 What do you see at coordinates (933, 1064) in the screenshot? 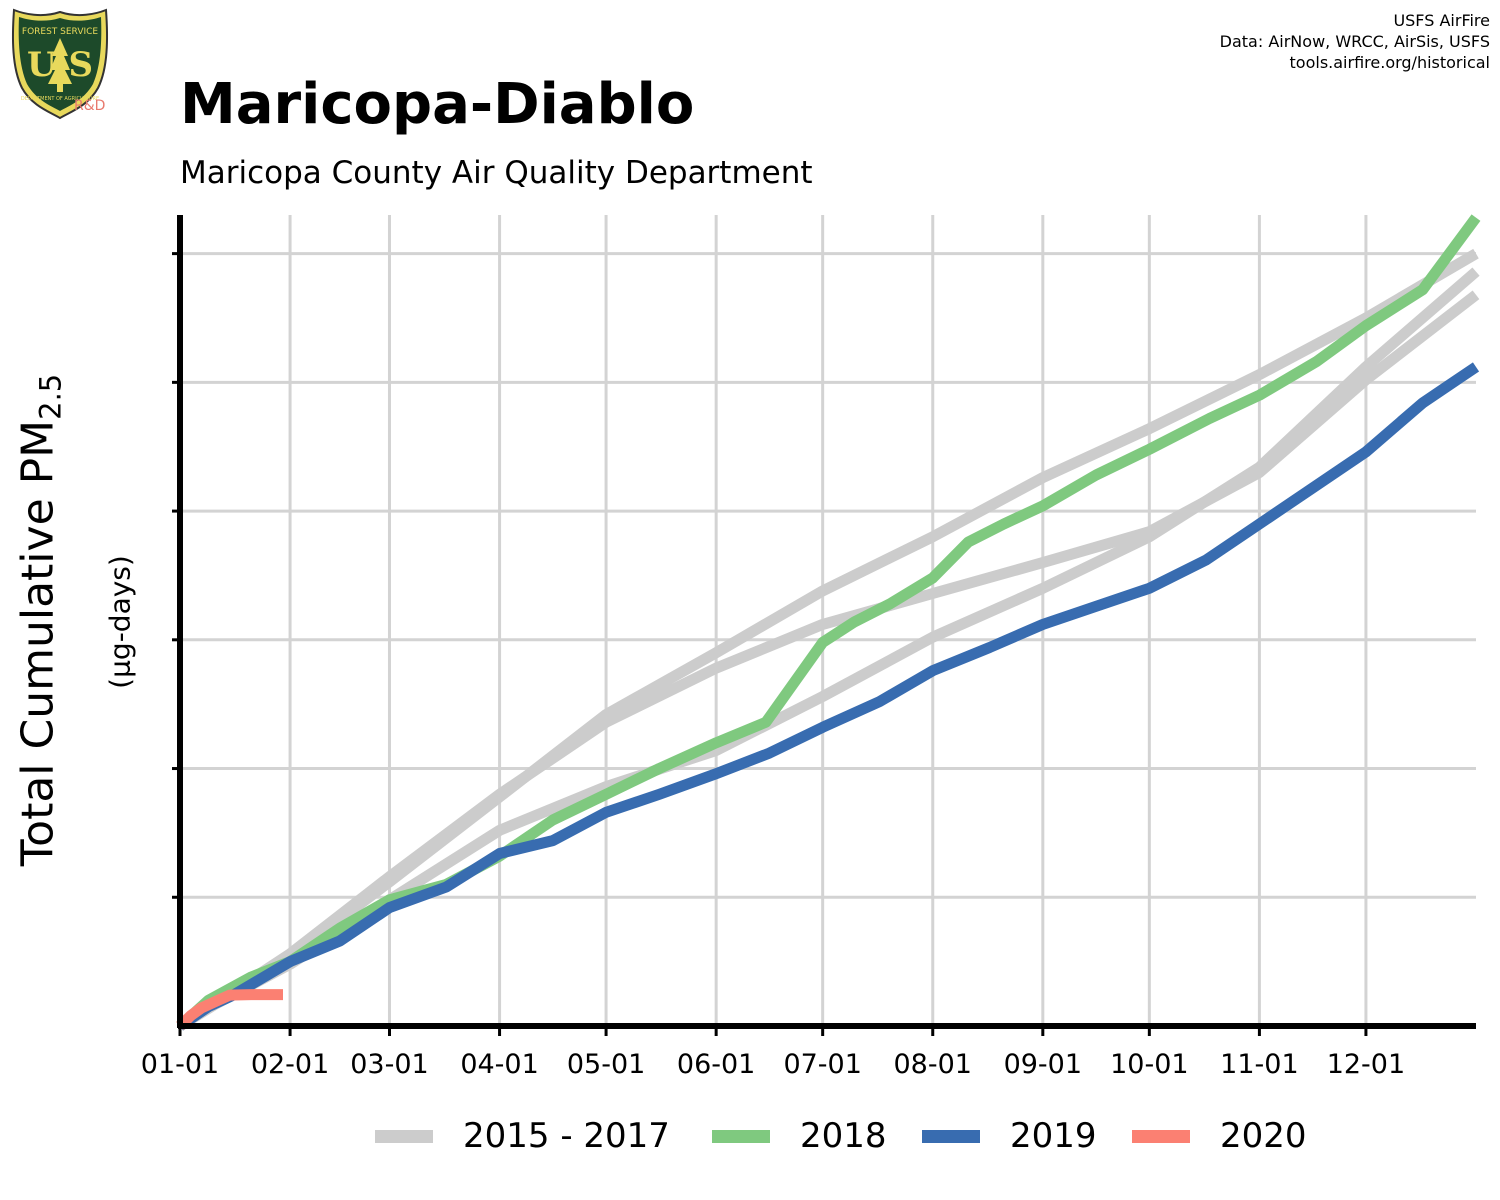
I see `x-tick-label: 08-01` at bounding box center [933, 1064].